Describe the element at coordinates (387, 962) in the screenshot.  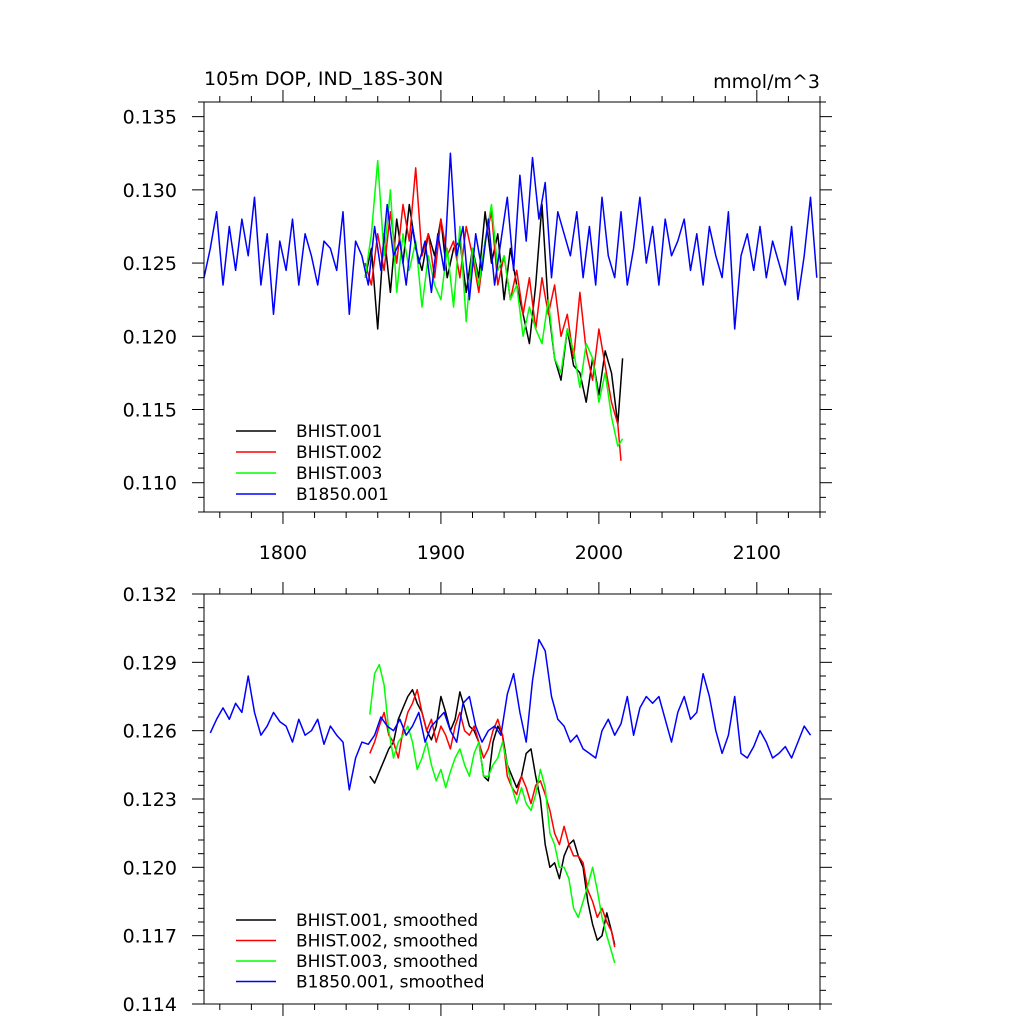
I see `bottom-legend-label: BHIST.003, smoothed` at that location.